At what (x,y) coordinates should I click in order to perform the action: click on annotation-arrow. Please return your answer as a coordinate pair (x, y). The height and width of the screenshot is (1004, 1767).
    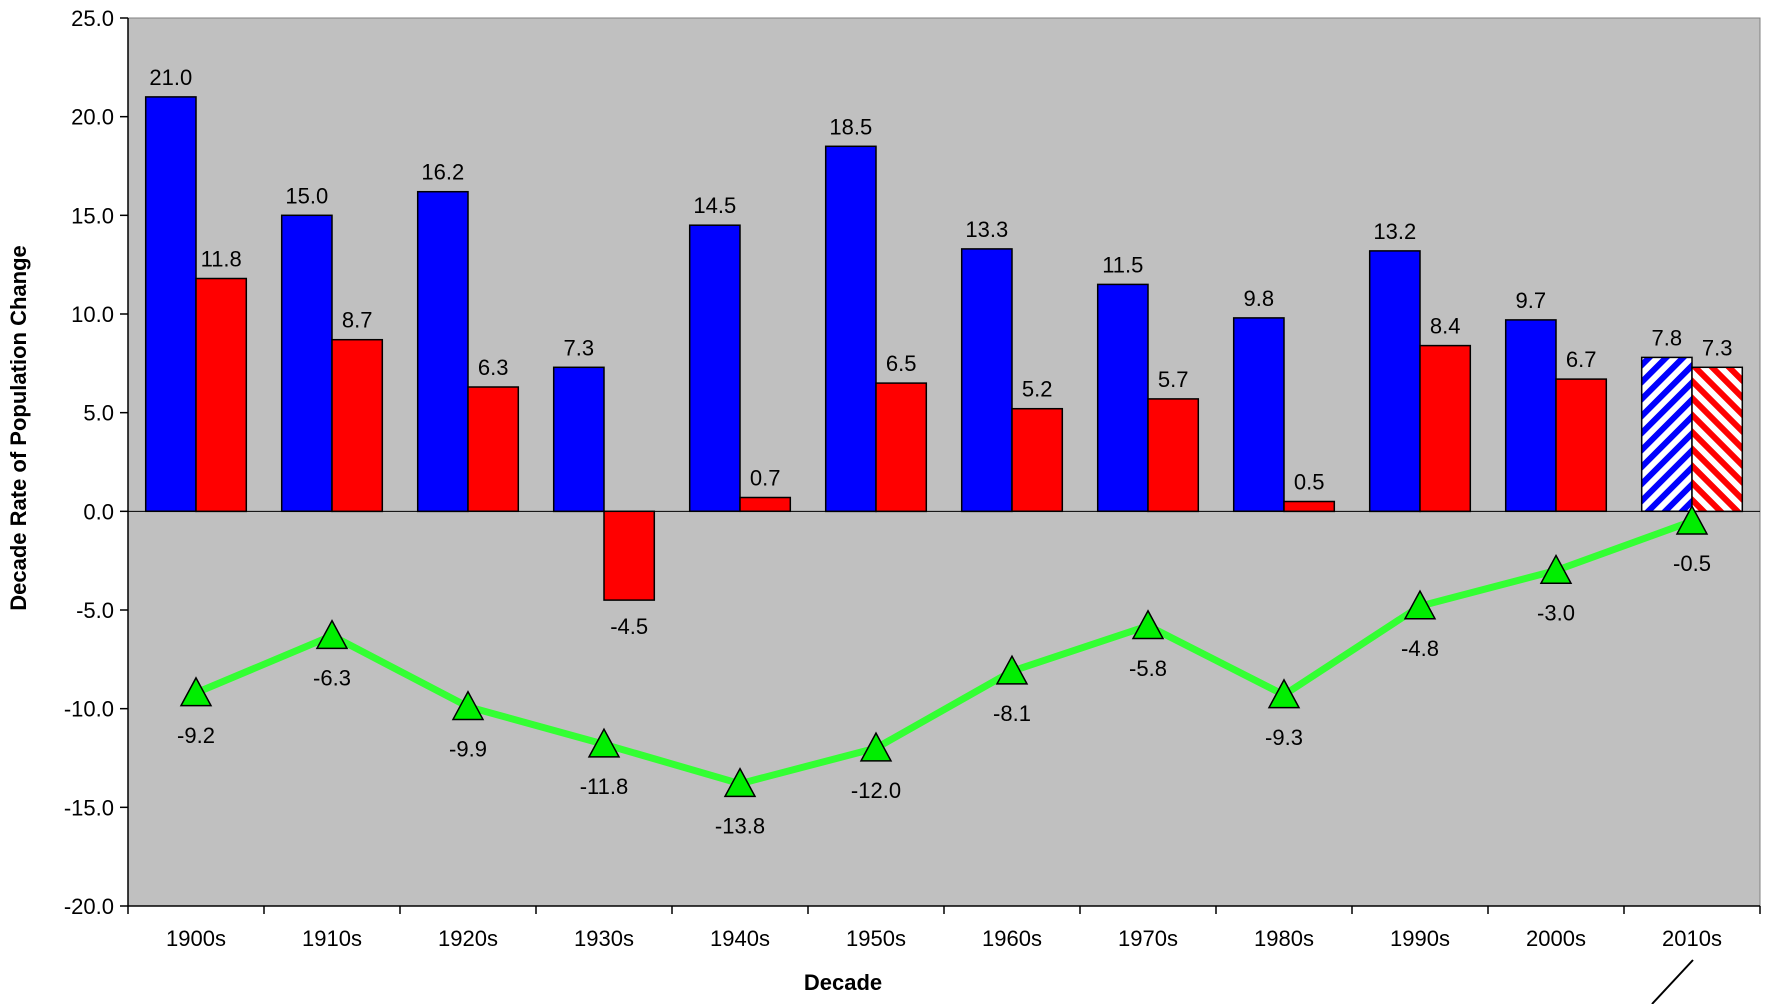
    Looking at the image, I should click on (1672, 981).